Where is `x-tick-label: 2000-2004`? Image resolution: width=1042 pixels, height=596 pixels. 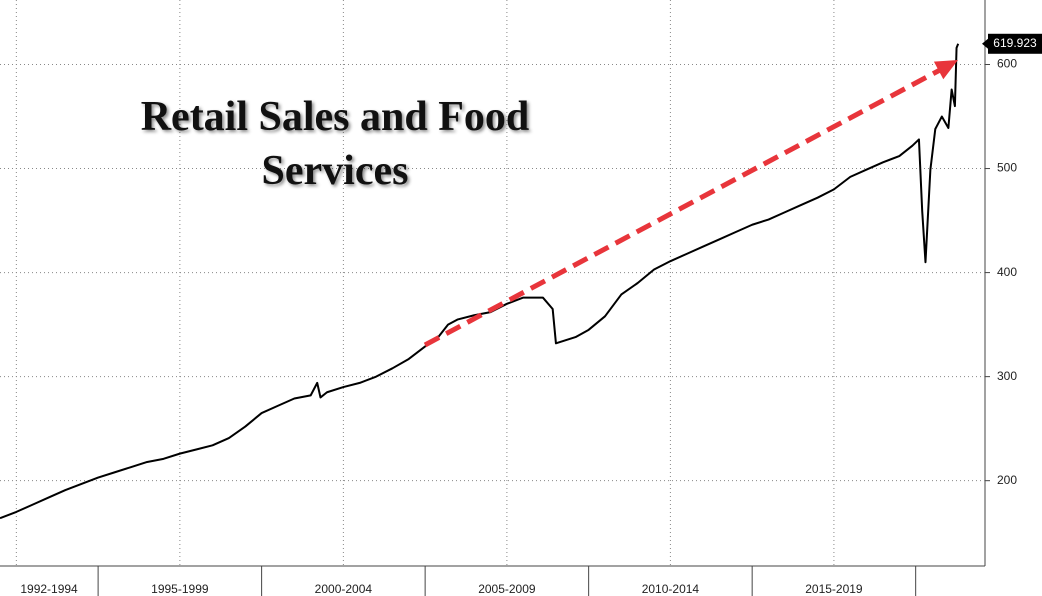 x-tick-label: 2000-2004 is located at coordinates (344, 589).